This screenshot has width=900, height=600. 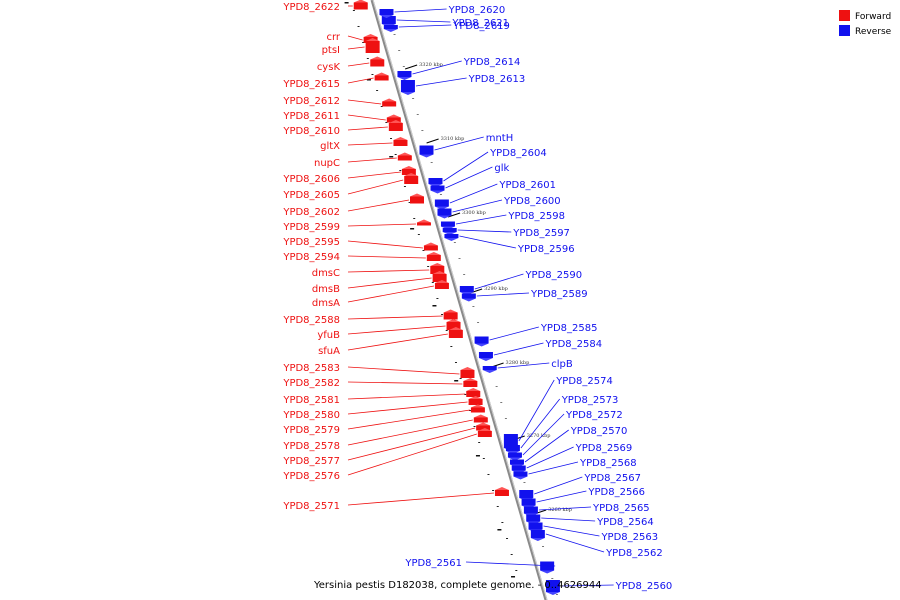 I want to click on reverse-gene-label: YPD8_2584, so click(x=573, y=344).